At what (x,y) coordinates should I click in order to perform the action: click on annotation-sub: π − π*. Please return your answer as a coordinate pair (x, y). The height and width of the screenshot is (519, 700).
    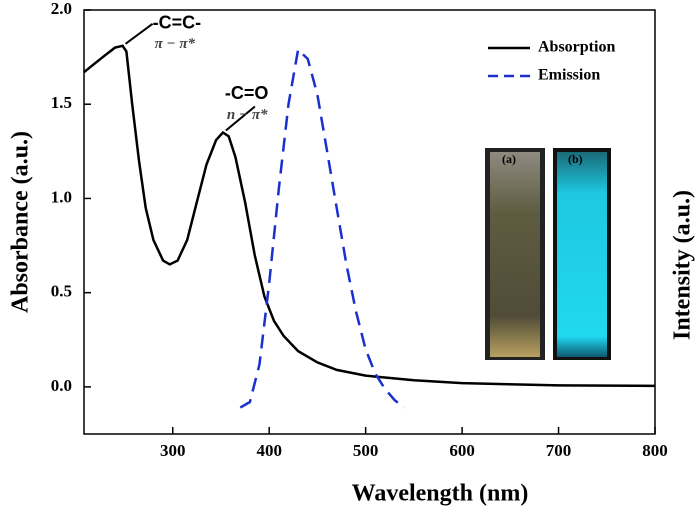
    Looking at the image, I should click on (175, 44).